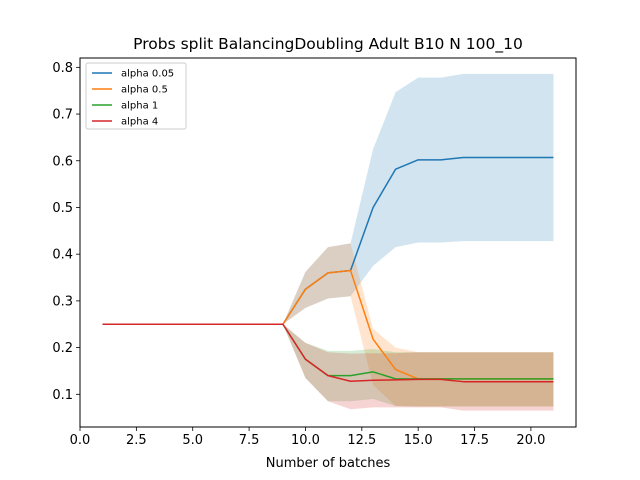 The image size is (640, 480). I want to click on y-tick-label: 0.2, so click(62, 348).